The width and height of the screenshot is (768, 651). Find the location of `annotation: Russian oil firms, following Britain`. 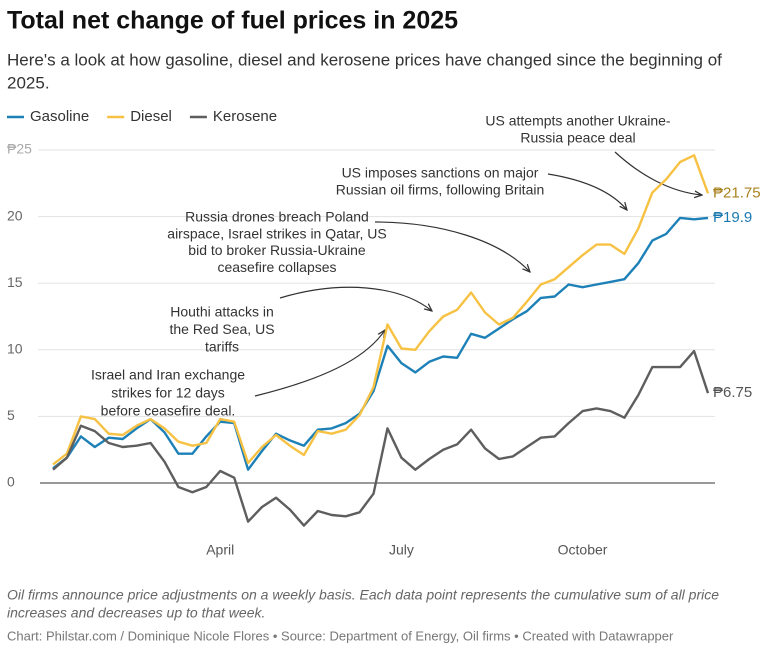

annotation: Russian oil firms, following Britain is located at coordinates (440, 190).